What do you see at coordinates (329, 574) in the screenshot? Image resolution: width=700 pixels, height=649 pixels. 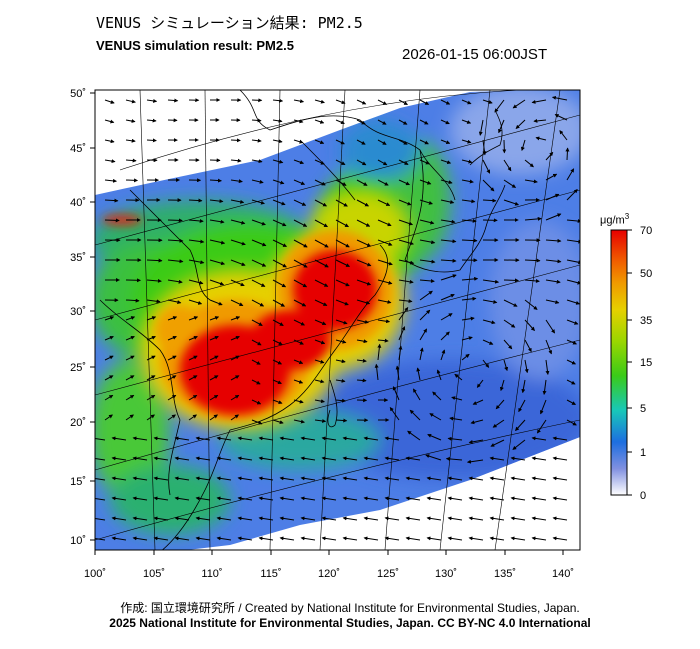 I see `lon-tick-label: 120˚` at bounding box center [329, 574].